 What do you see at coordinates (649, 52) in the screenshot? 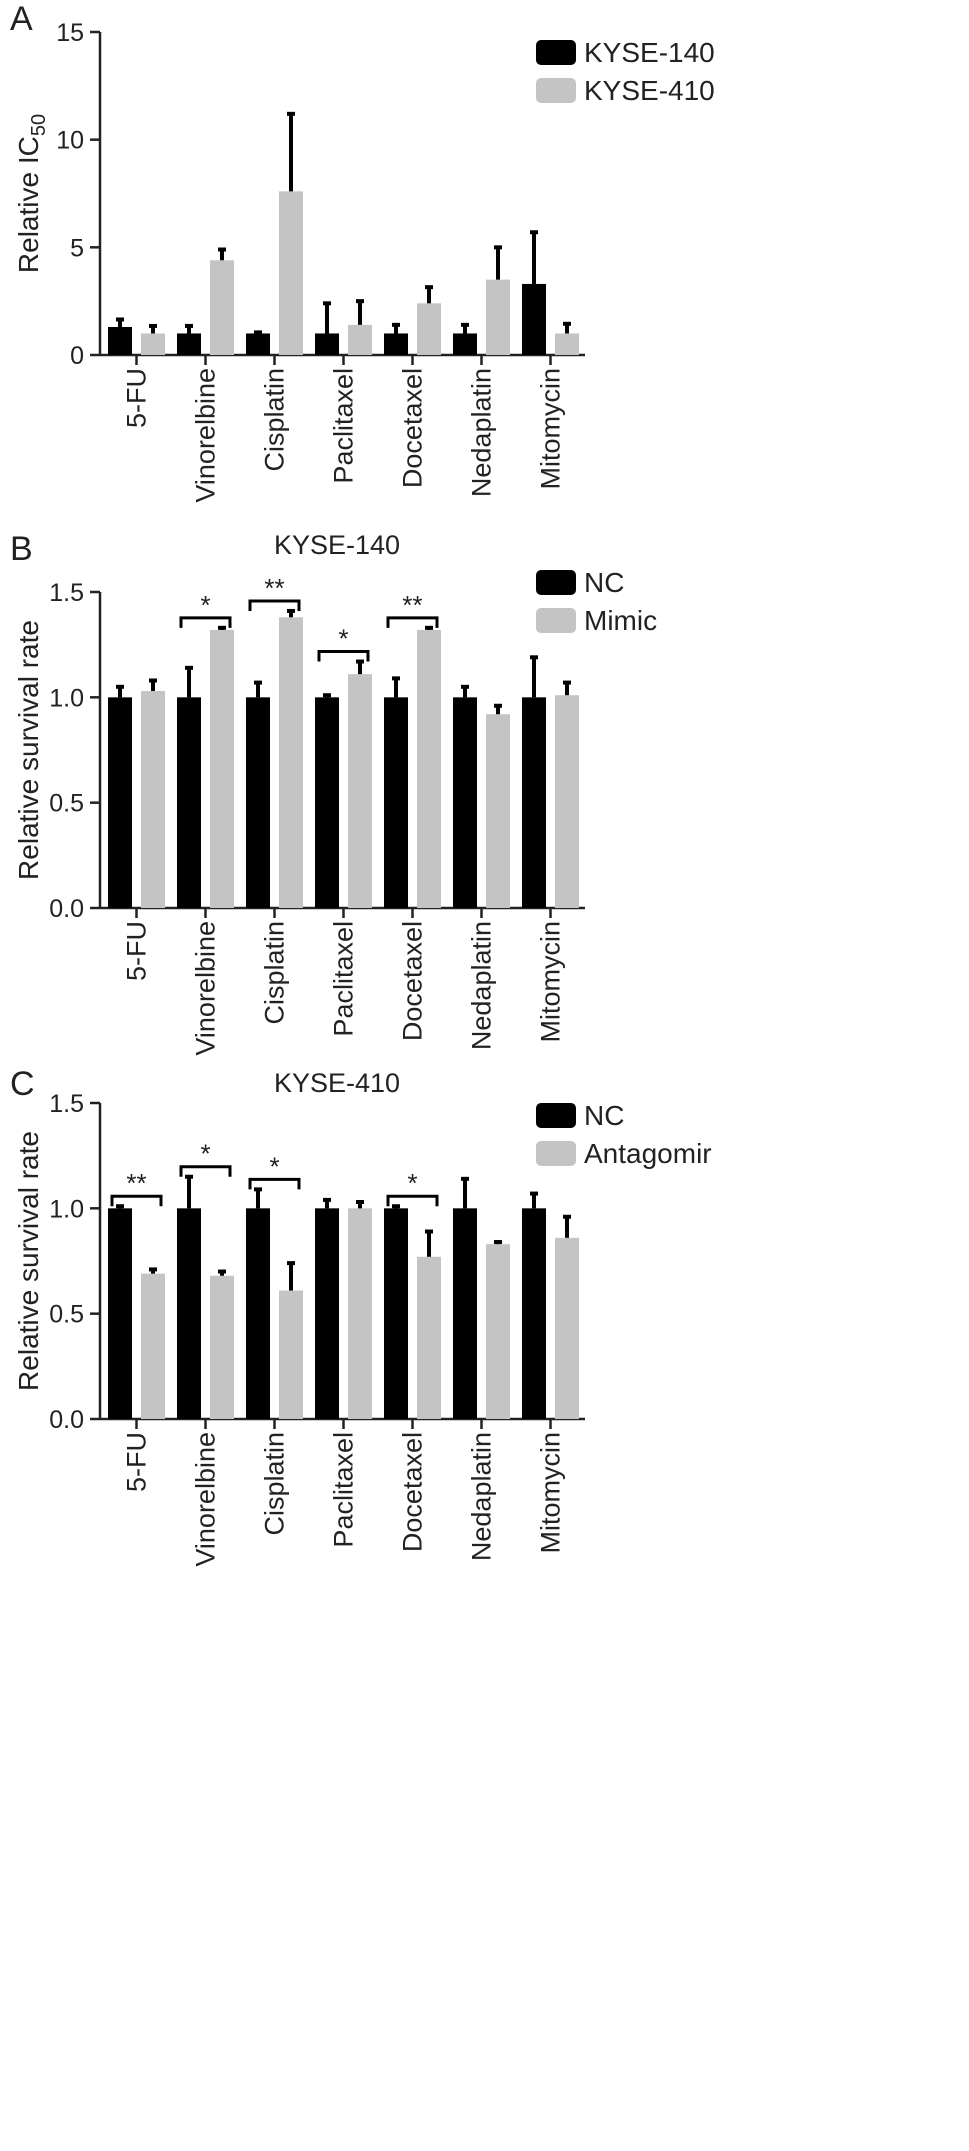
I see `legend-label-kyse-140: KYSE-140` at bounding box center [649, 52].